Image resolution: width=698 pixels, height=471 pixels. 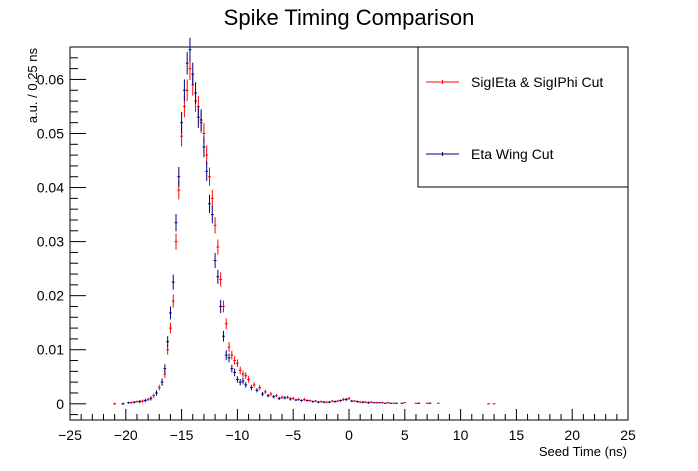 What do you see at coordinates (537, 82) in the screenshot?
I see `legend-label: SigIEta & SigIPhi Cut` at bounding box center [537, 82].